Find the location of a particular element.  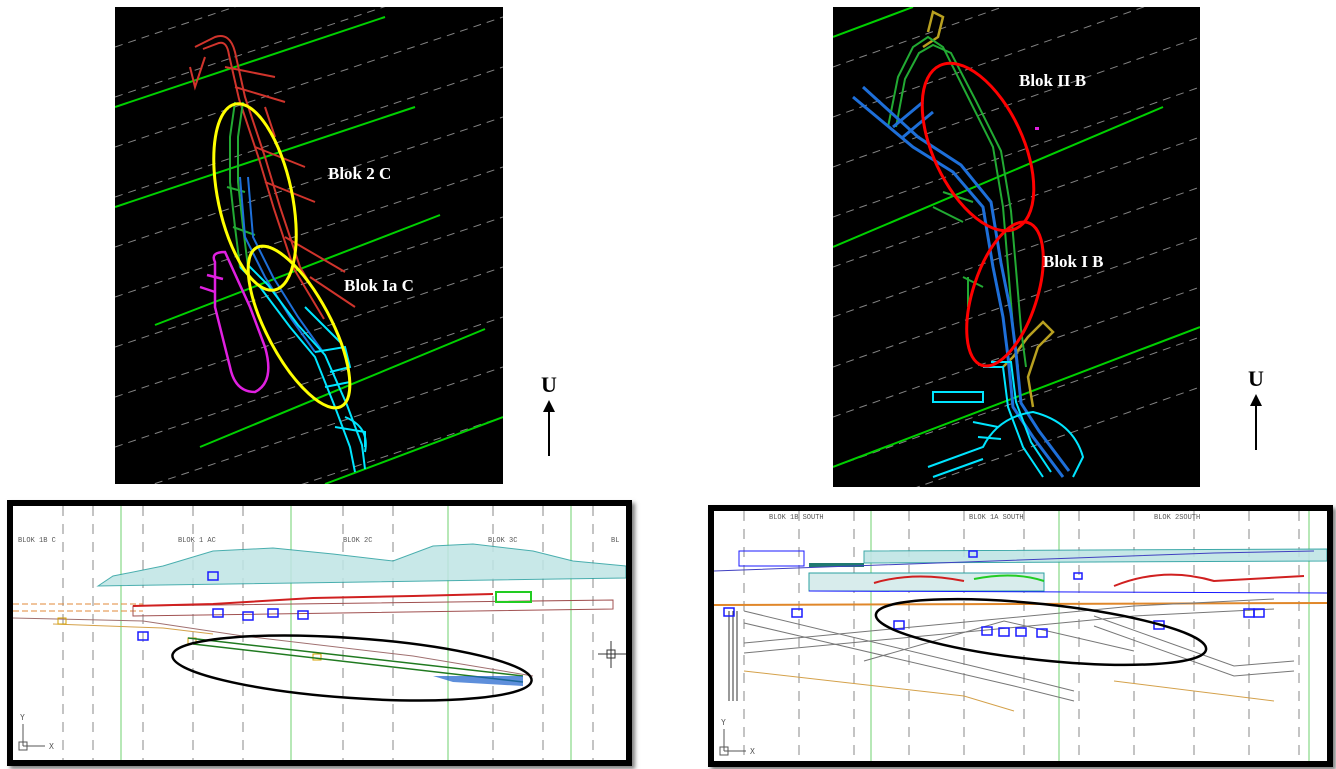

block-label-lower: Blok Ia C is located at coordinates (379, 285).